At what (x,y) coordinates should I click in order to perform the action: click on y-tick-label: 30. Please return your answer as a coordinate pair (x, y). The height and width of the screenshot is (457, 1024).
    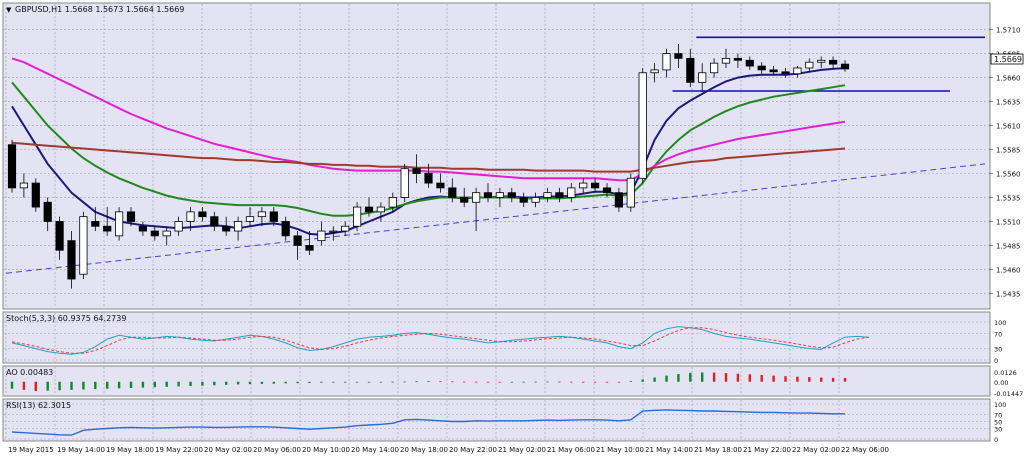
    Looking at the image, I should click on (998, 430).